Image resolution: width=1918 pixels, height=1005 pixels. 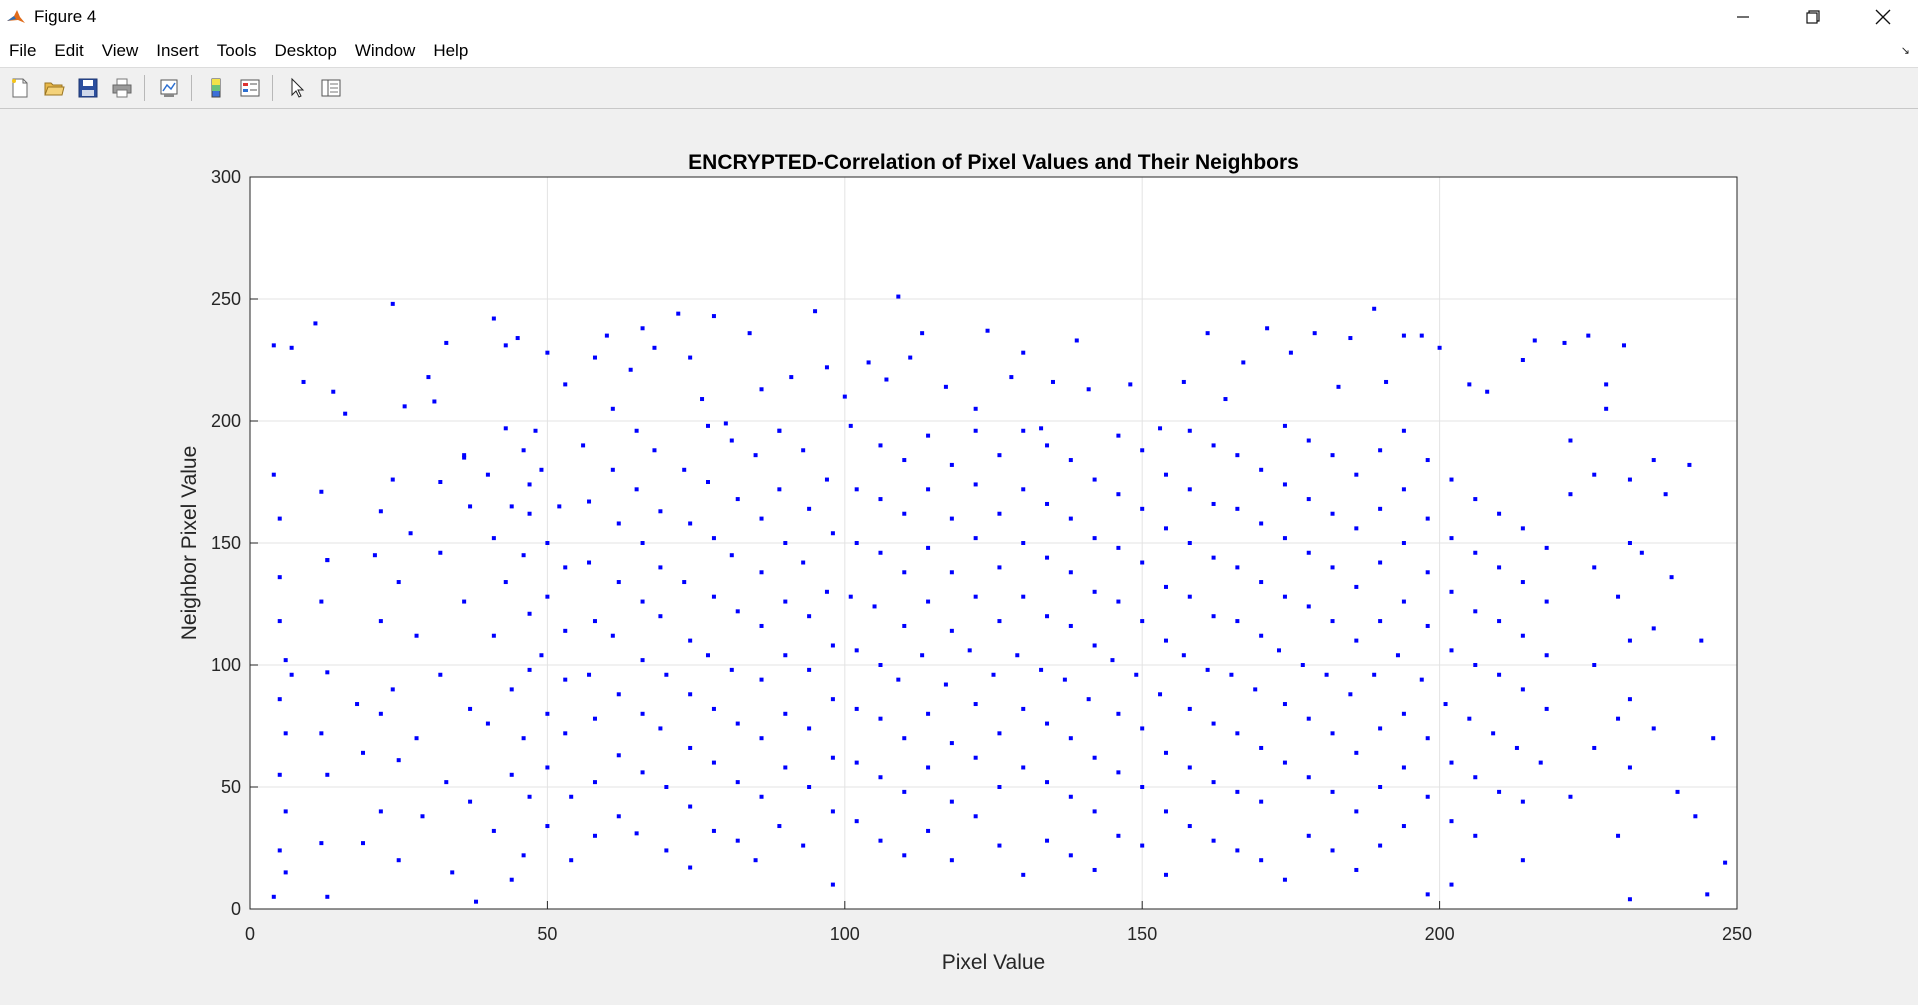 I want to click on colorbar-button, so click(x=216, y=88).